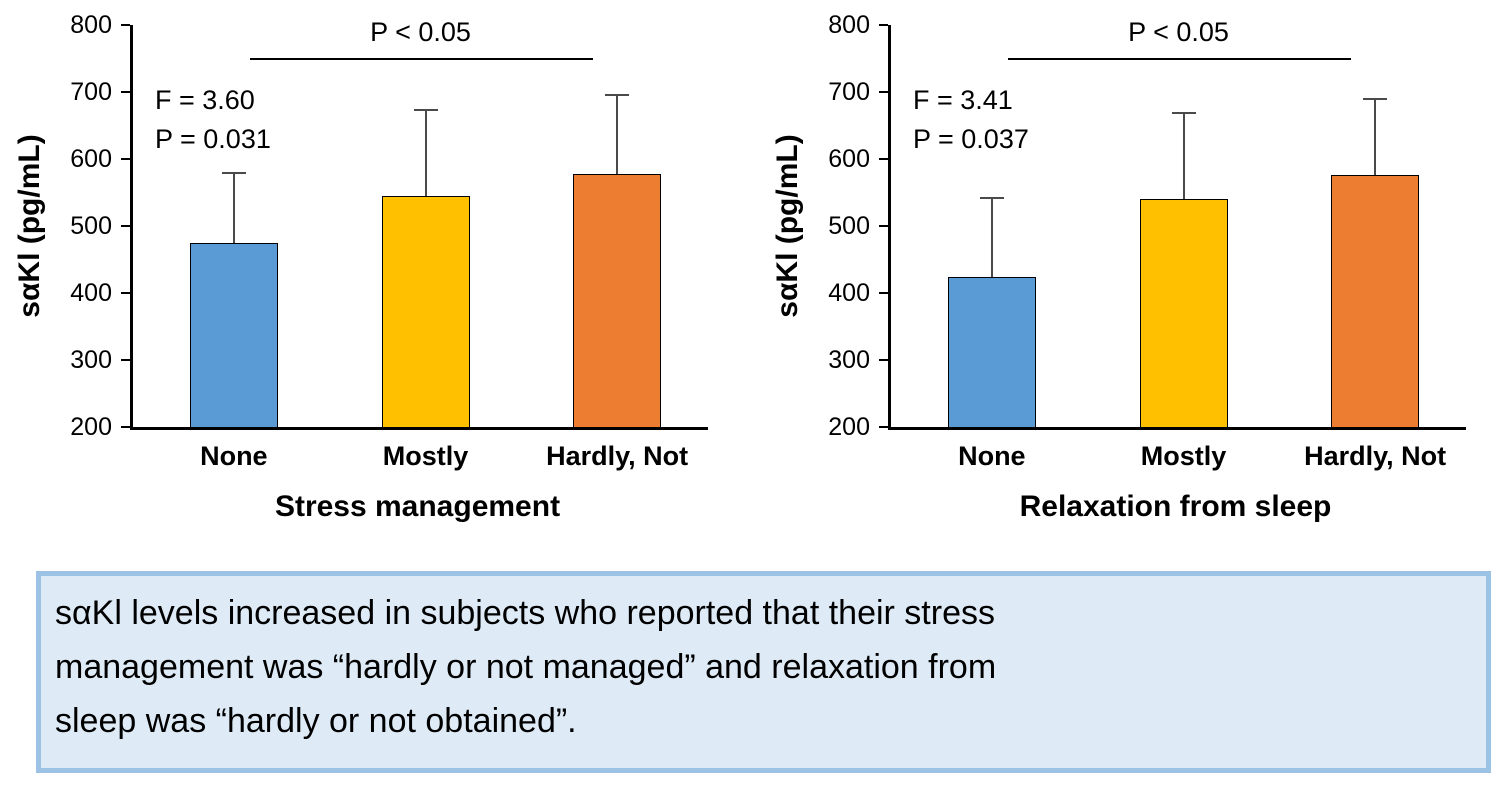 This screenshot has height=793, width=1494. What do you see at coordinates (963, 100) in the screenshot?
I see `f-statistic: F = 3.41` at bounding box center [963, 100].